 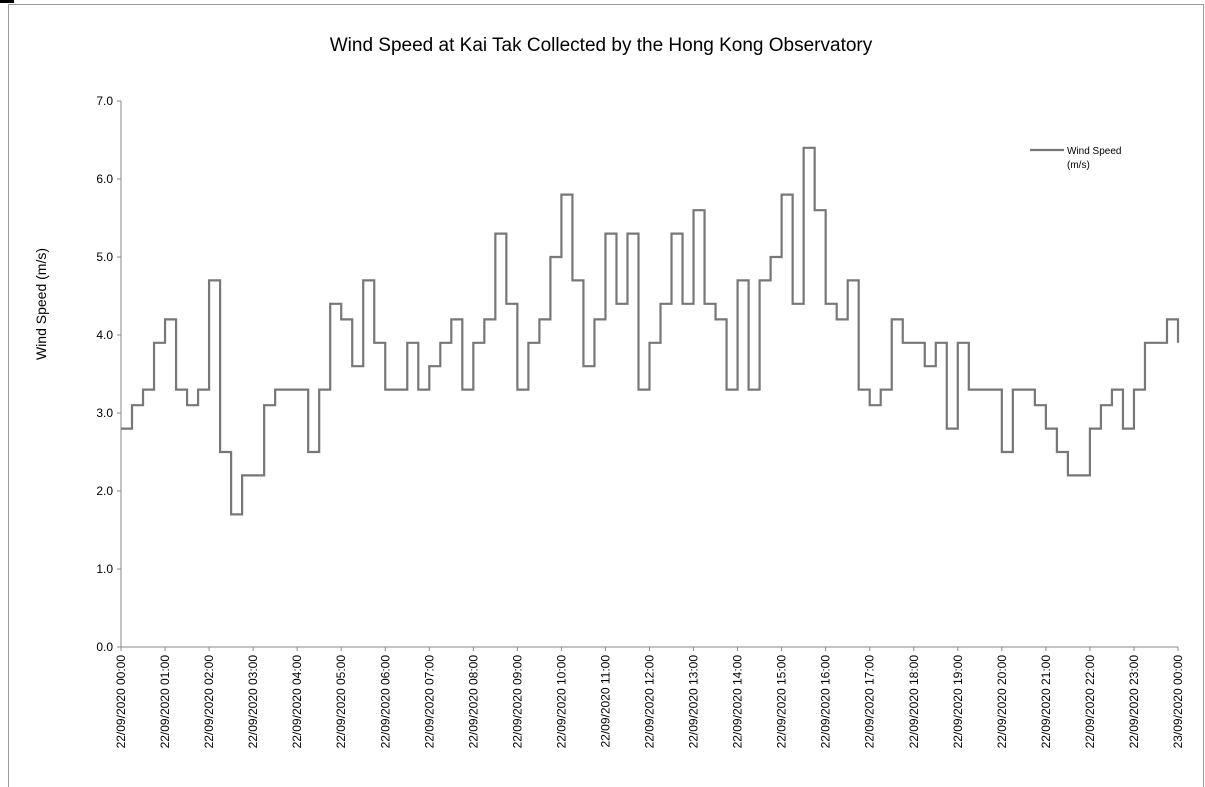 I want to click on x-tick-label: 22/09/2020 23:00, so click(x=1134, y=702).